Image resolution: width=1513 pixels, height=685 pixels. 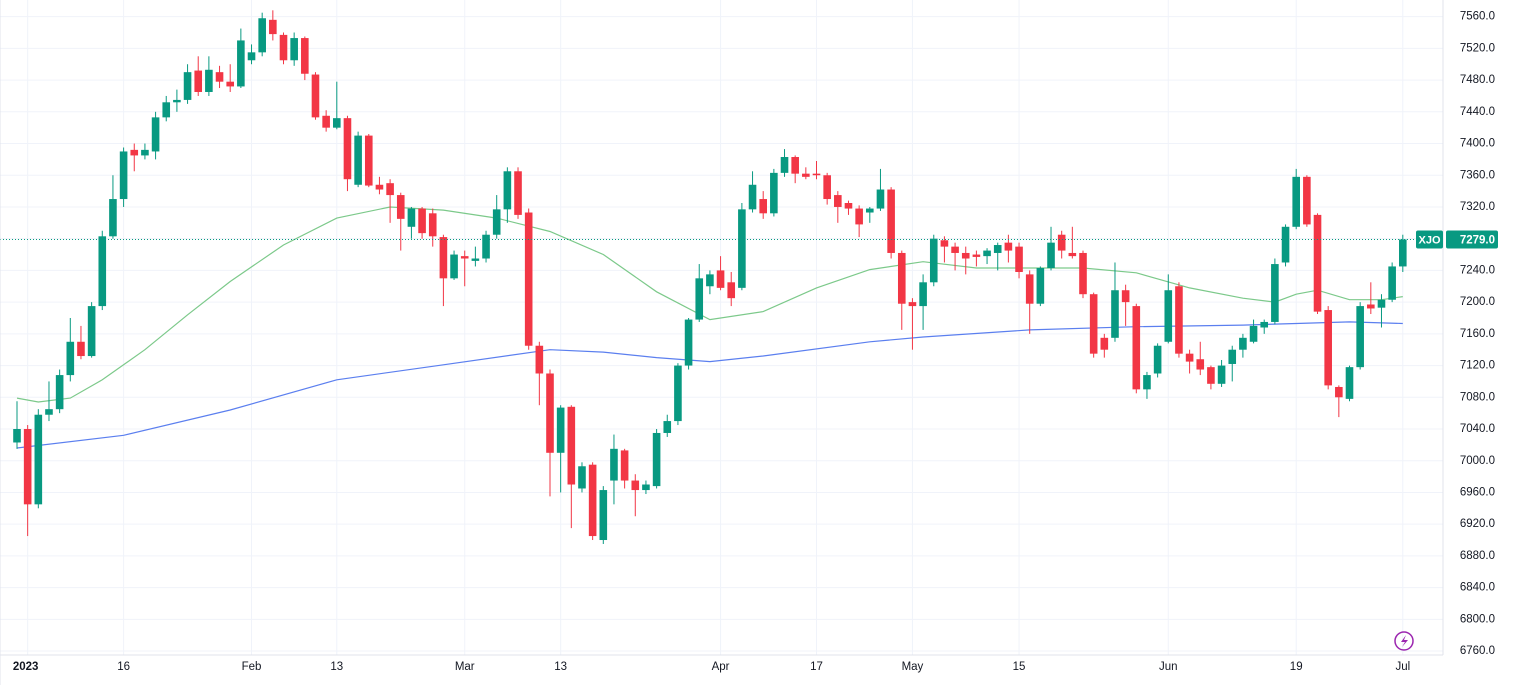 I want to click on y-tick-label: 7440.0, so click(x=1477, y=112).